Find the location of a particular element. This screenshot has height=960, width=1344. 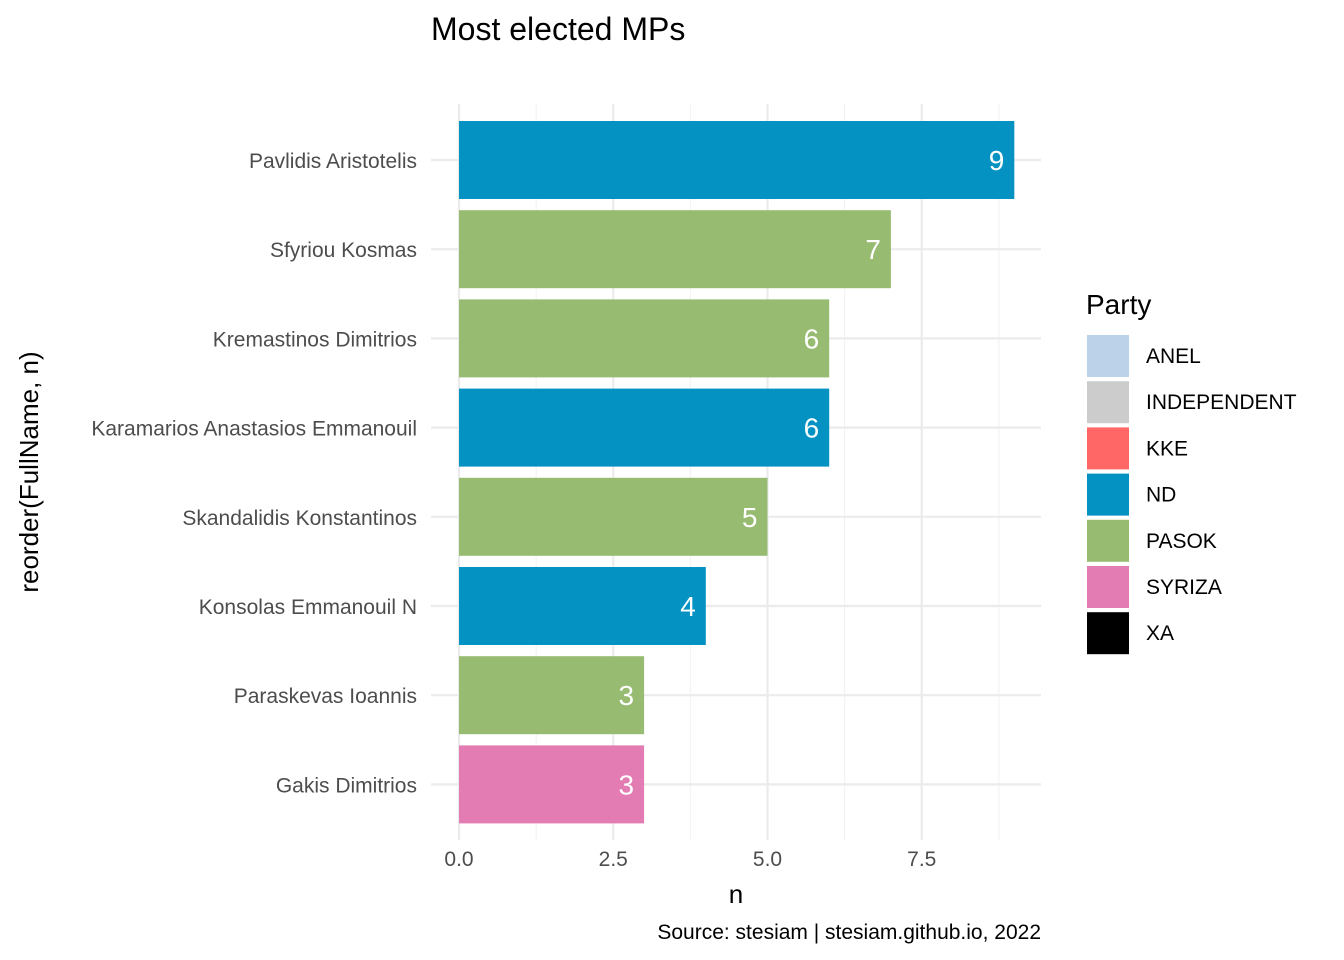

bar-value-label: 9 is located at coordinates (997, 160).